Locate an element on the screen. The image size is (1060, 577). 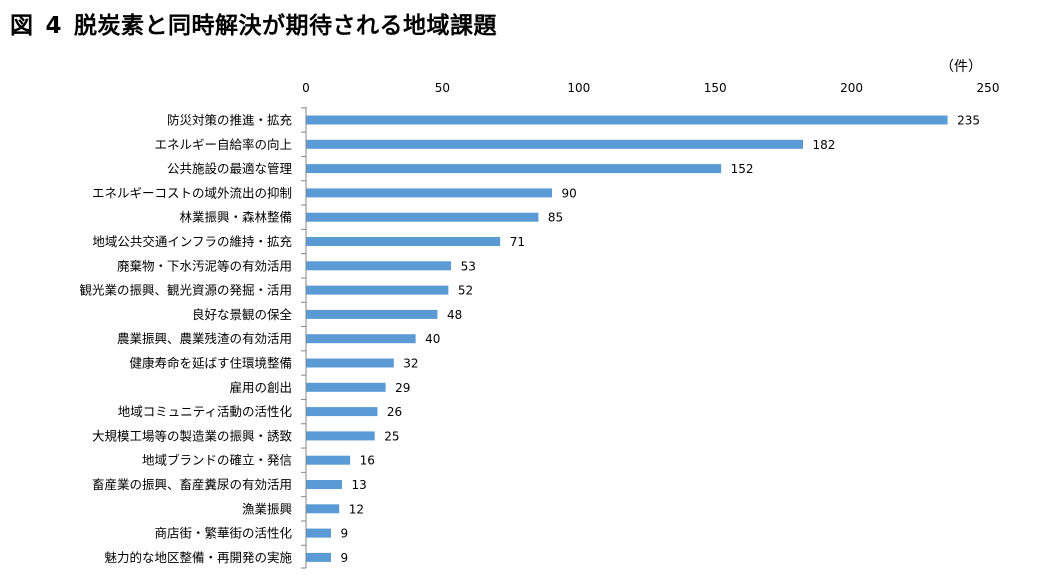
figure-title: 図 4 脱炭素と同時解決が期待される地域課題 is located at coordinates (253, 23).